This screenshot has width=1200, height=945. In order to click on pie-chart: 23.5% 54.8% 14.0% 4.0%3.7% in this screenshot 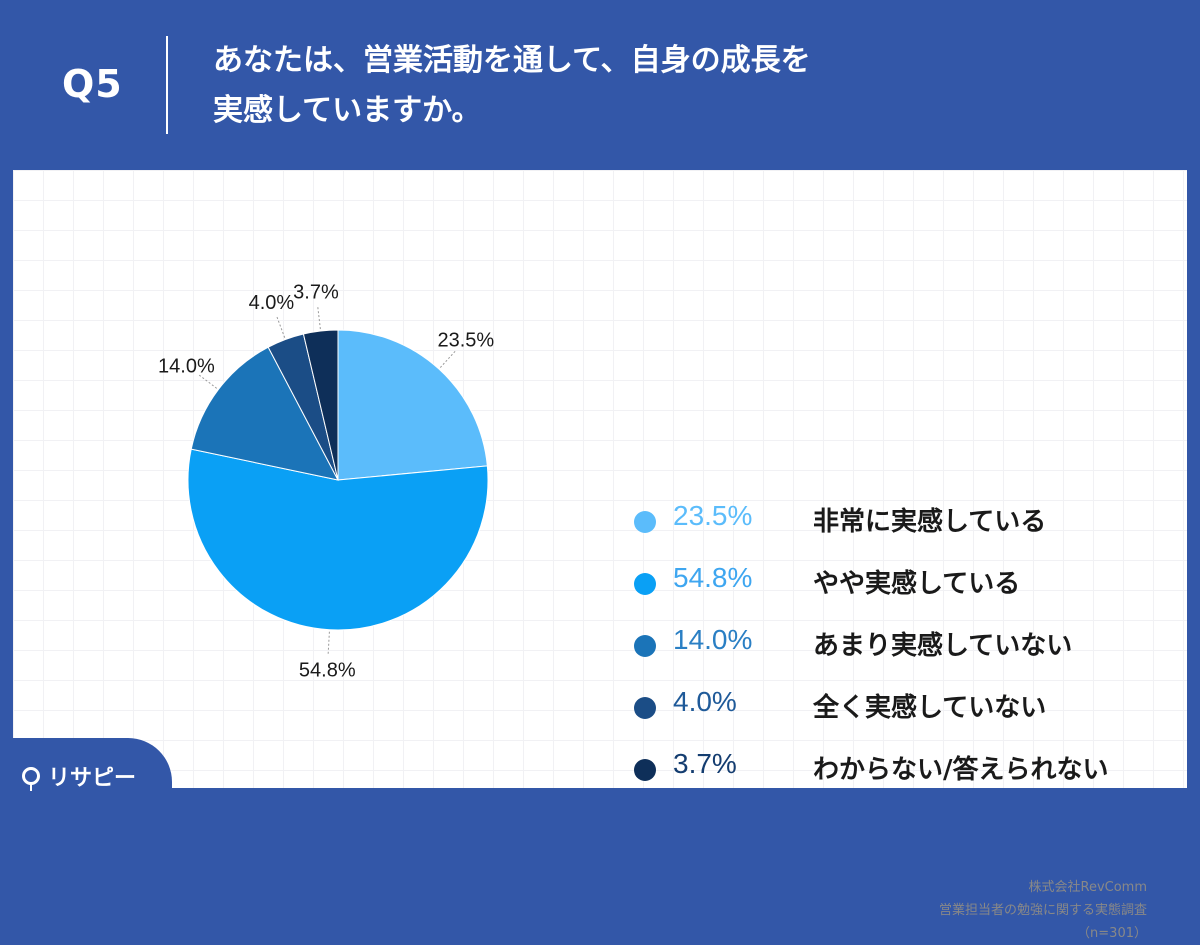, I will do `click(326, 481)`.